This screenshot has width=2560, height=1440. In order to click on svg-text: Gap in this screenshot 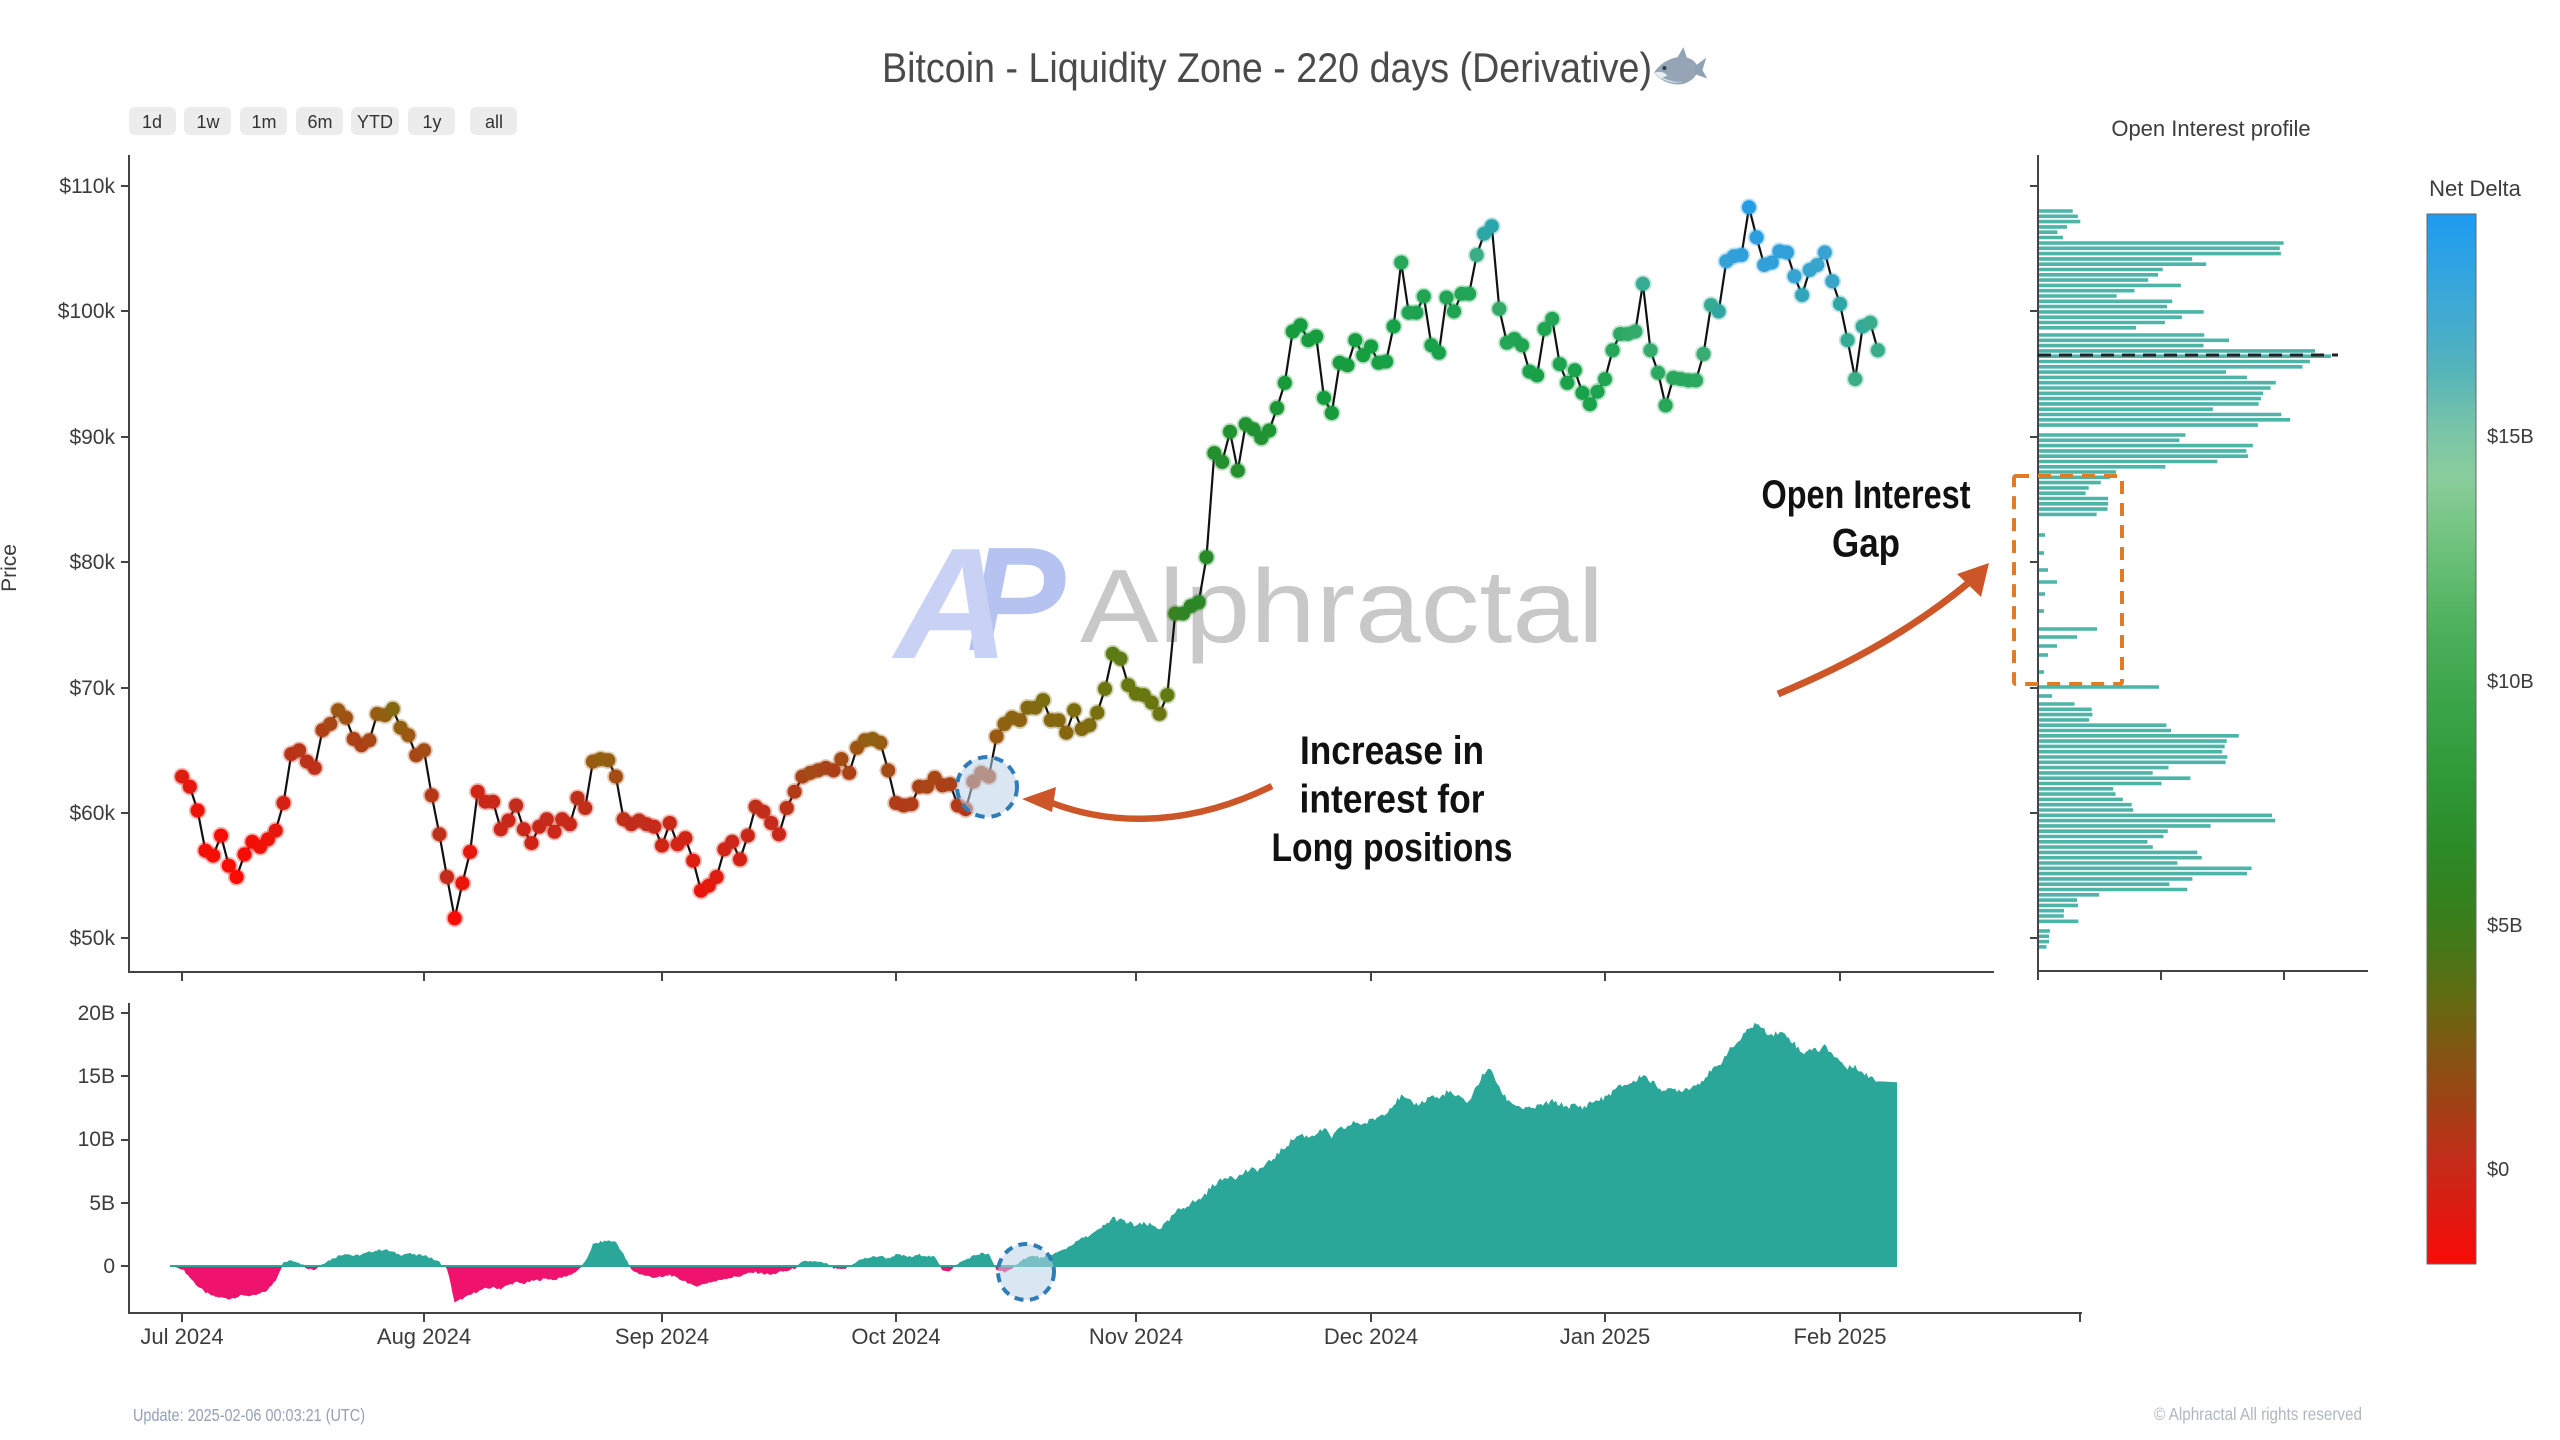, I will do `click(1866, 544)`.